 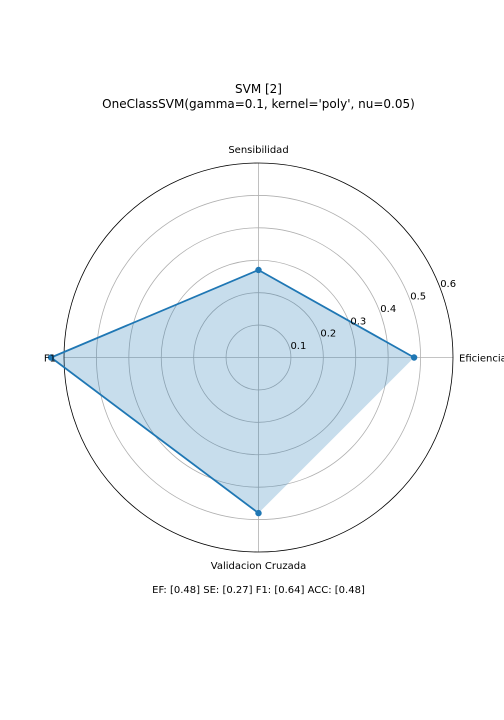 I want to click on radial-tick-label-5: 0.6, so click(x=448, y=284).